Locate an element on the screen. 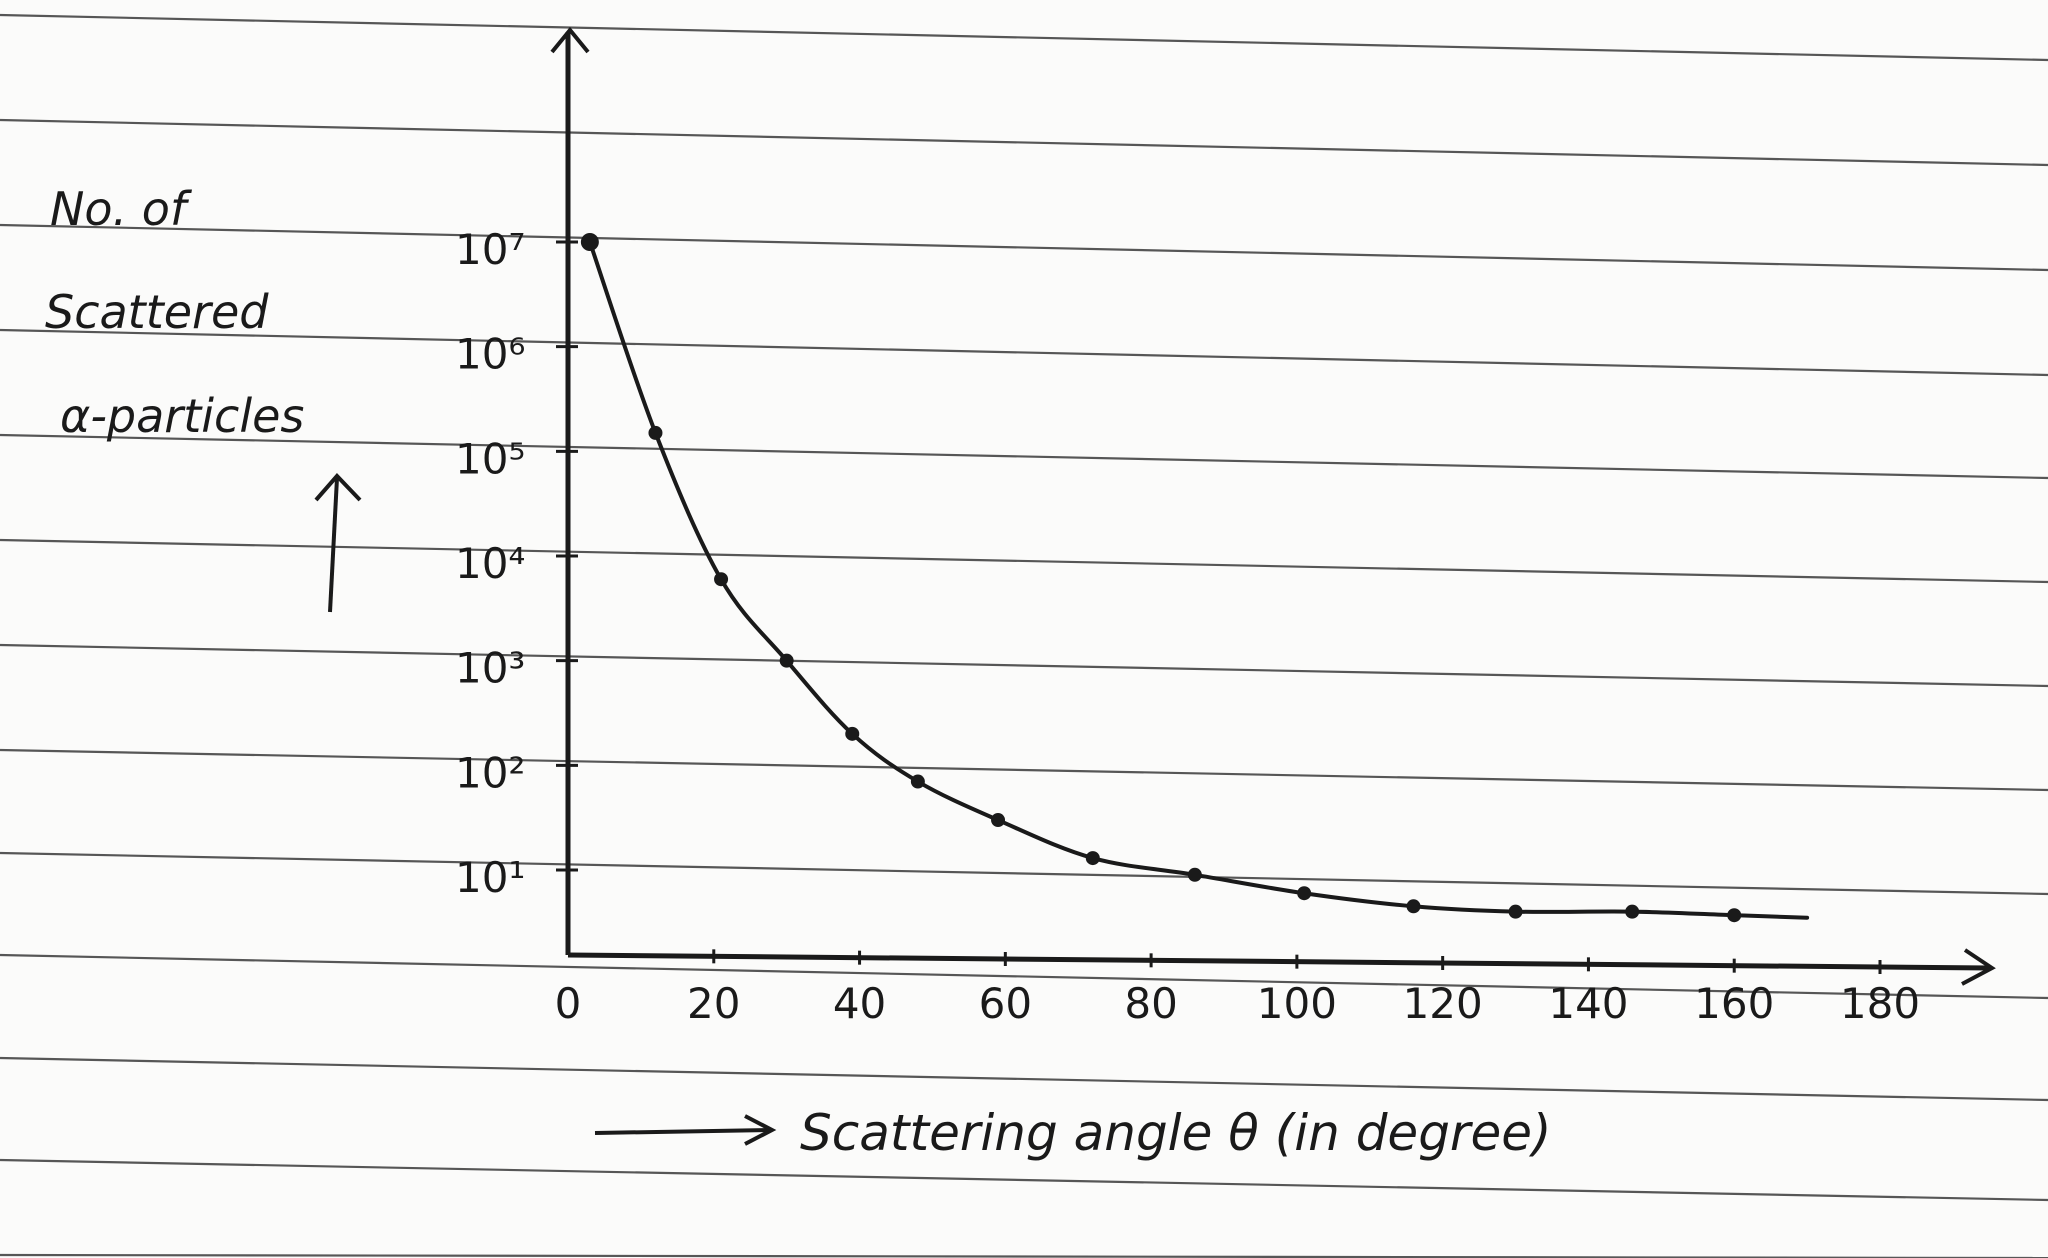 Image resolution: width=2048 pixels, height=1258 pixels. x-tick-label: 20 is located at coordinates (713, 1003).